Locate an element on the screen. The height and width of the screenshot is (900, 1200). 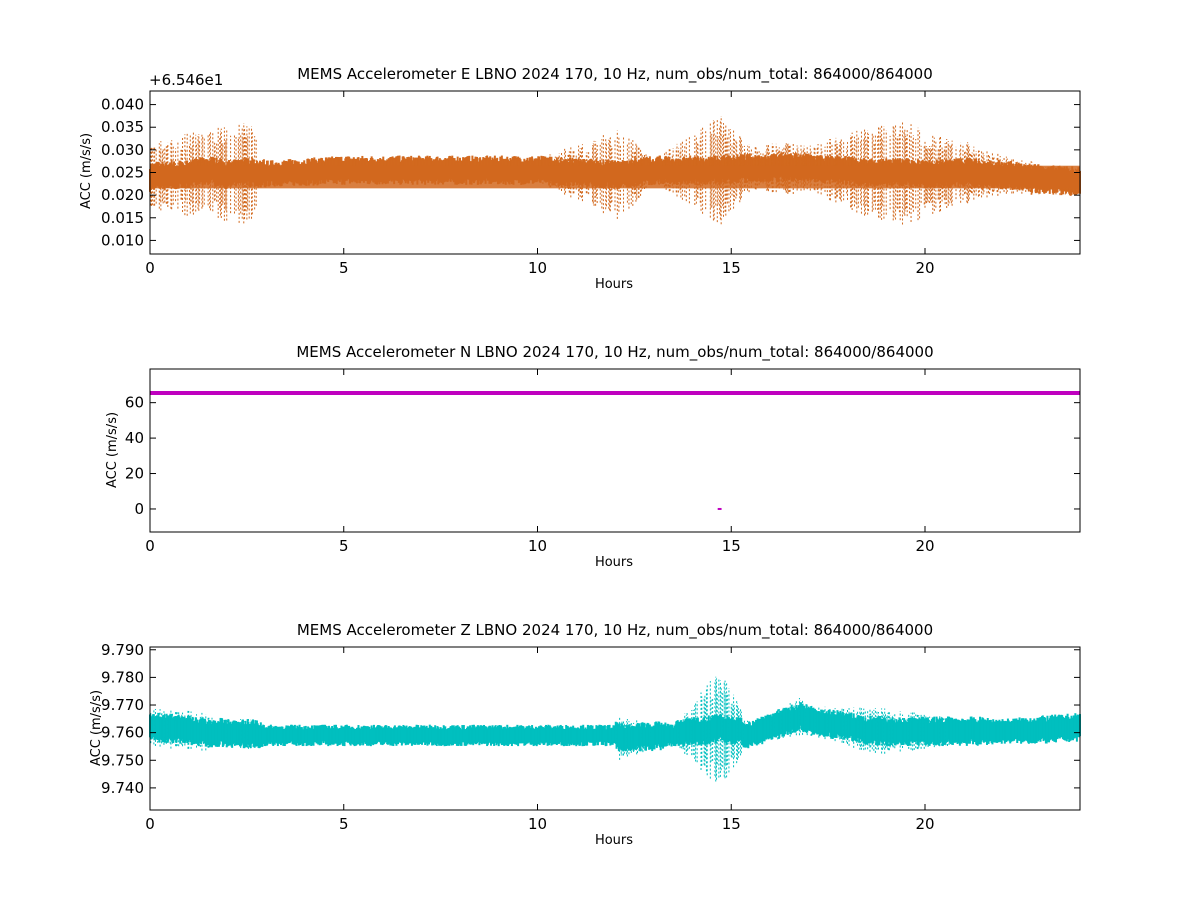
y-tick-label: 60 is located at coordinates (134, 403).